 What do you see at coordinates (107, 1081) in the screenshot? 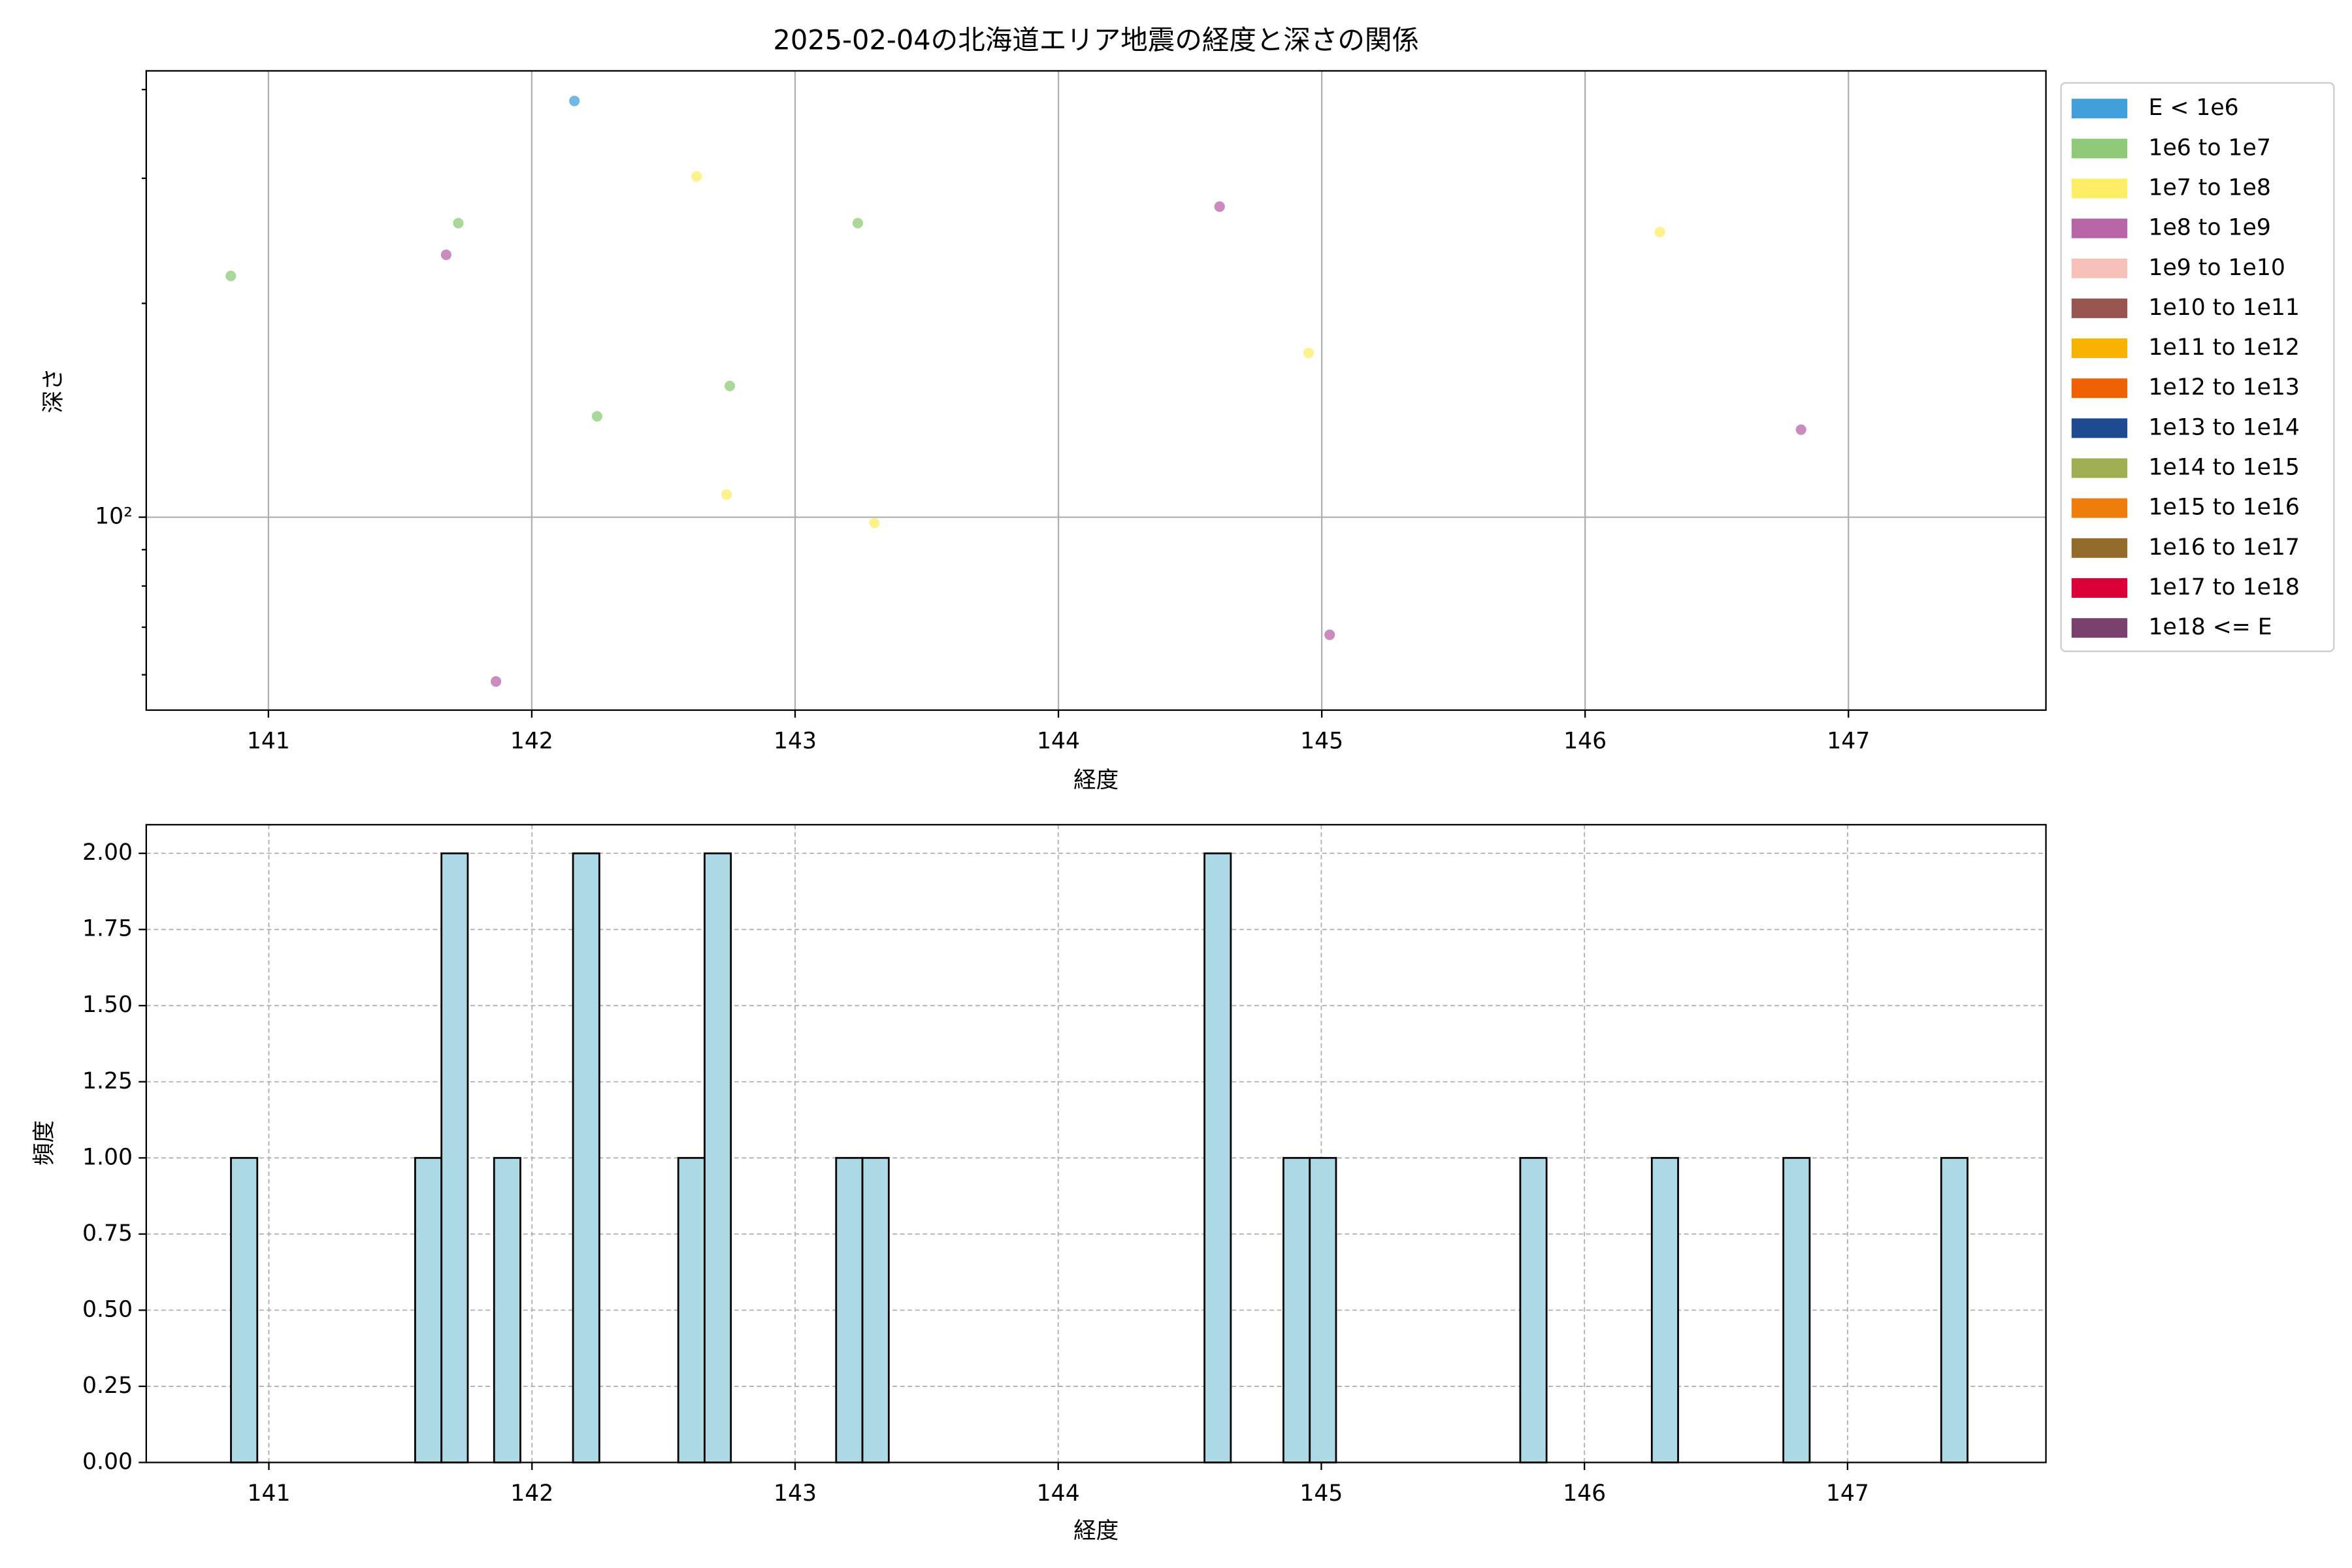
I see `y-tick-label: 1.25` at bounding box center [107, 1081].